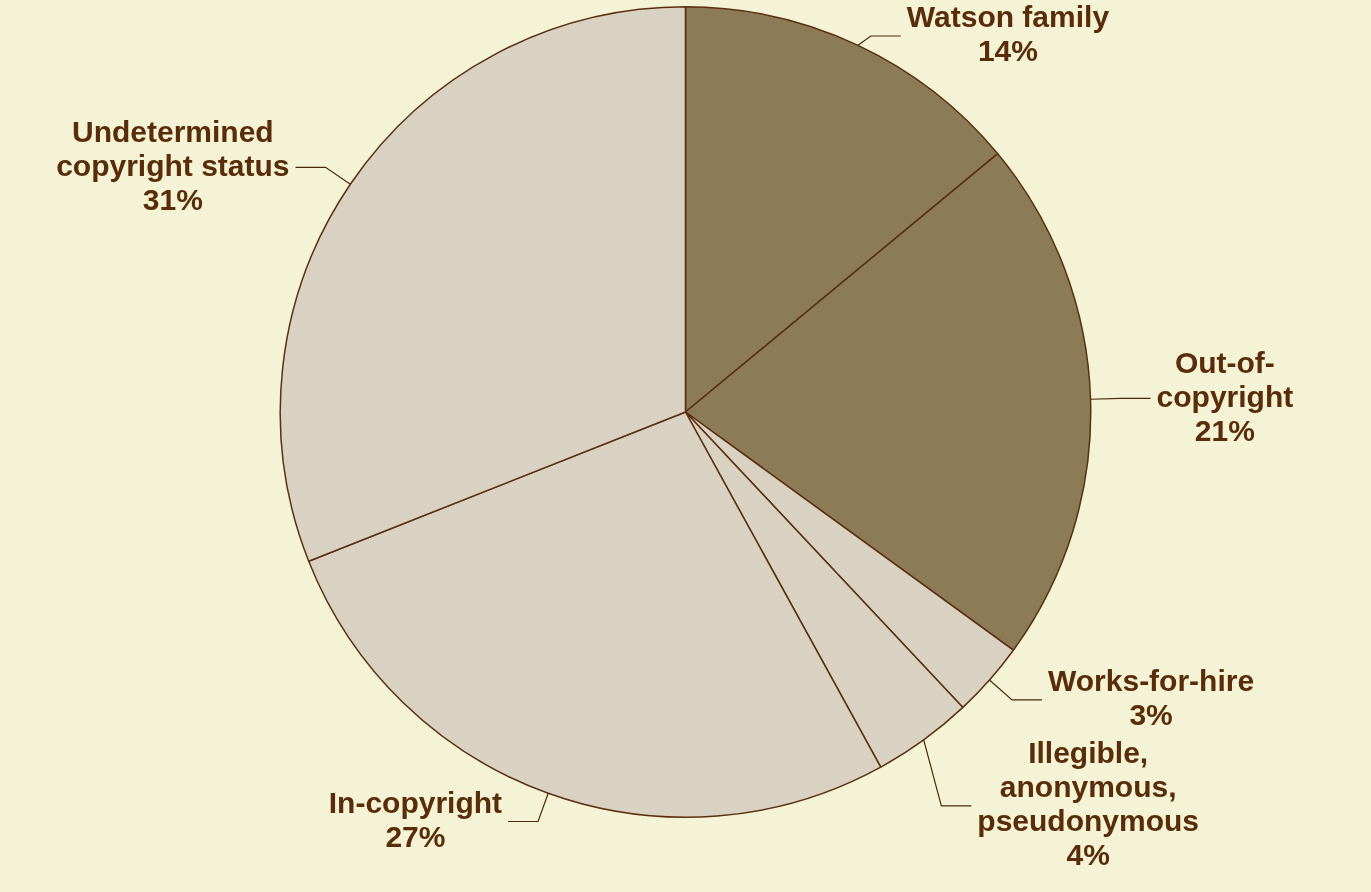 Image resolution: width=1371 pixels, height=892 pixels. What do you see at coordinates (1151, 715) in the screenshot?
I see `data-label: 3%` at bounding box center [1151, 715].